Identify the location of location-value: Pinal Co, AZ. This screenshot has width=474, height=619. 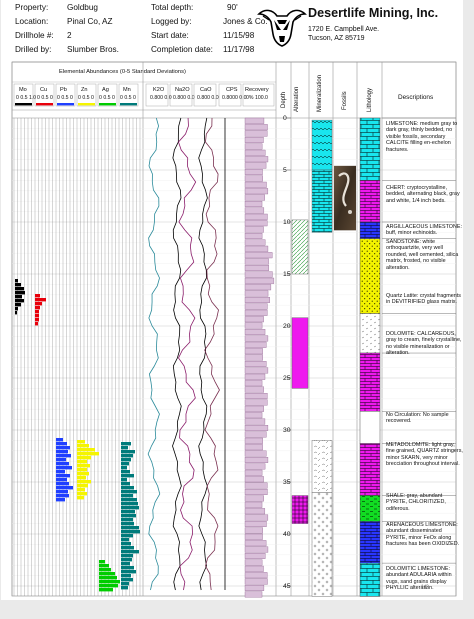
(90, 21).